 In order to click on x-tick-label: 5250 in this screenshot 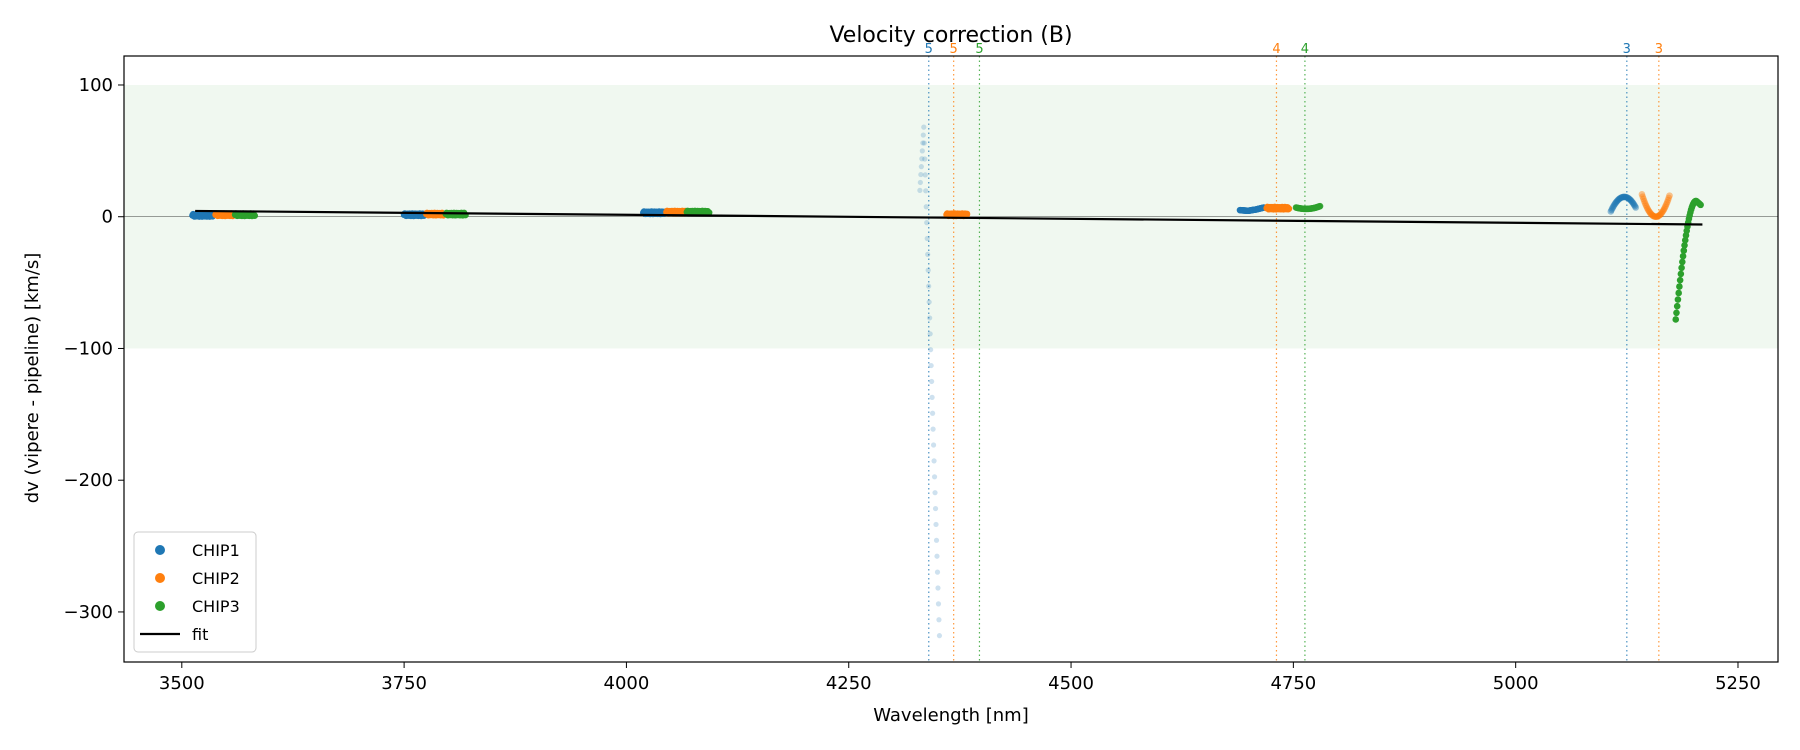, I will do `click(1738, 683)`.